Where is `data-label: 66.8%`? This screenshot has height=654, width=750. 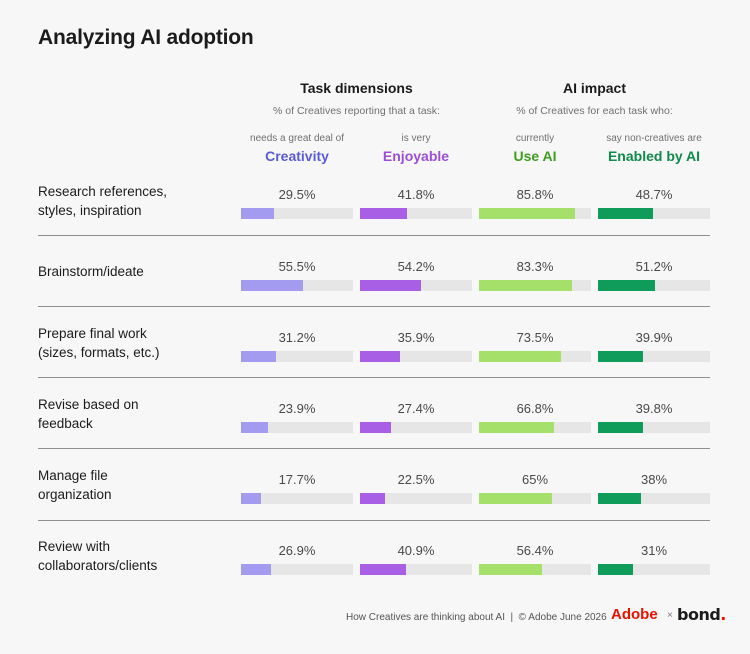 data-label: 66.8% is located at coordinates (535, 408).